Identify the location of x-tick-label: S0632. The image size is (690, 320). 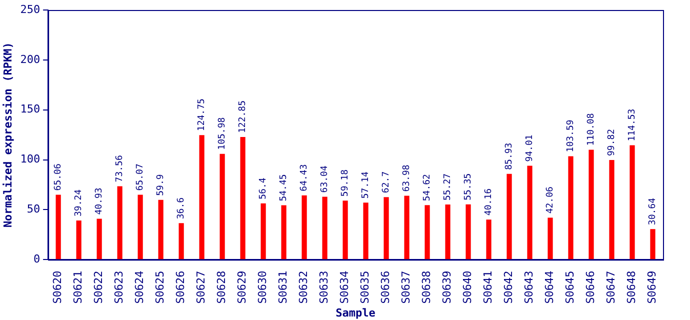
(303, 287).